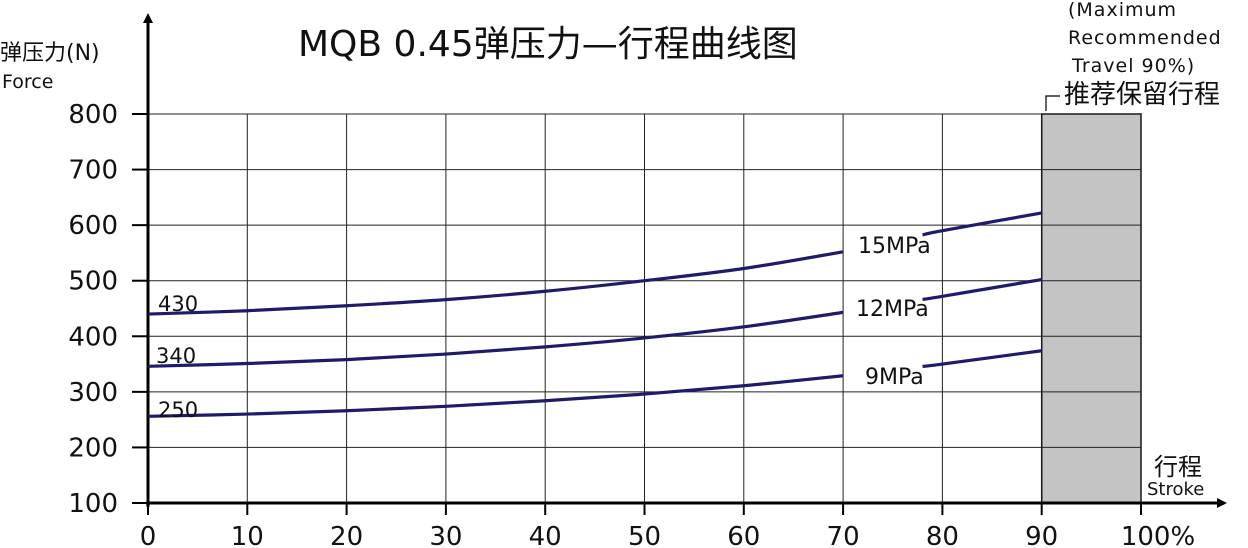 The height and width of the screenshot is (548, 1248). Describe the element at coordinates (108, 309) in the screenshot. I see `y-tick-labels: 100 200 300 400 500 600 700 800` at that location.